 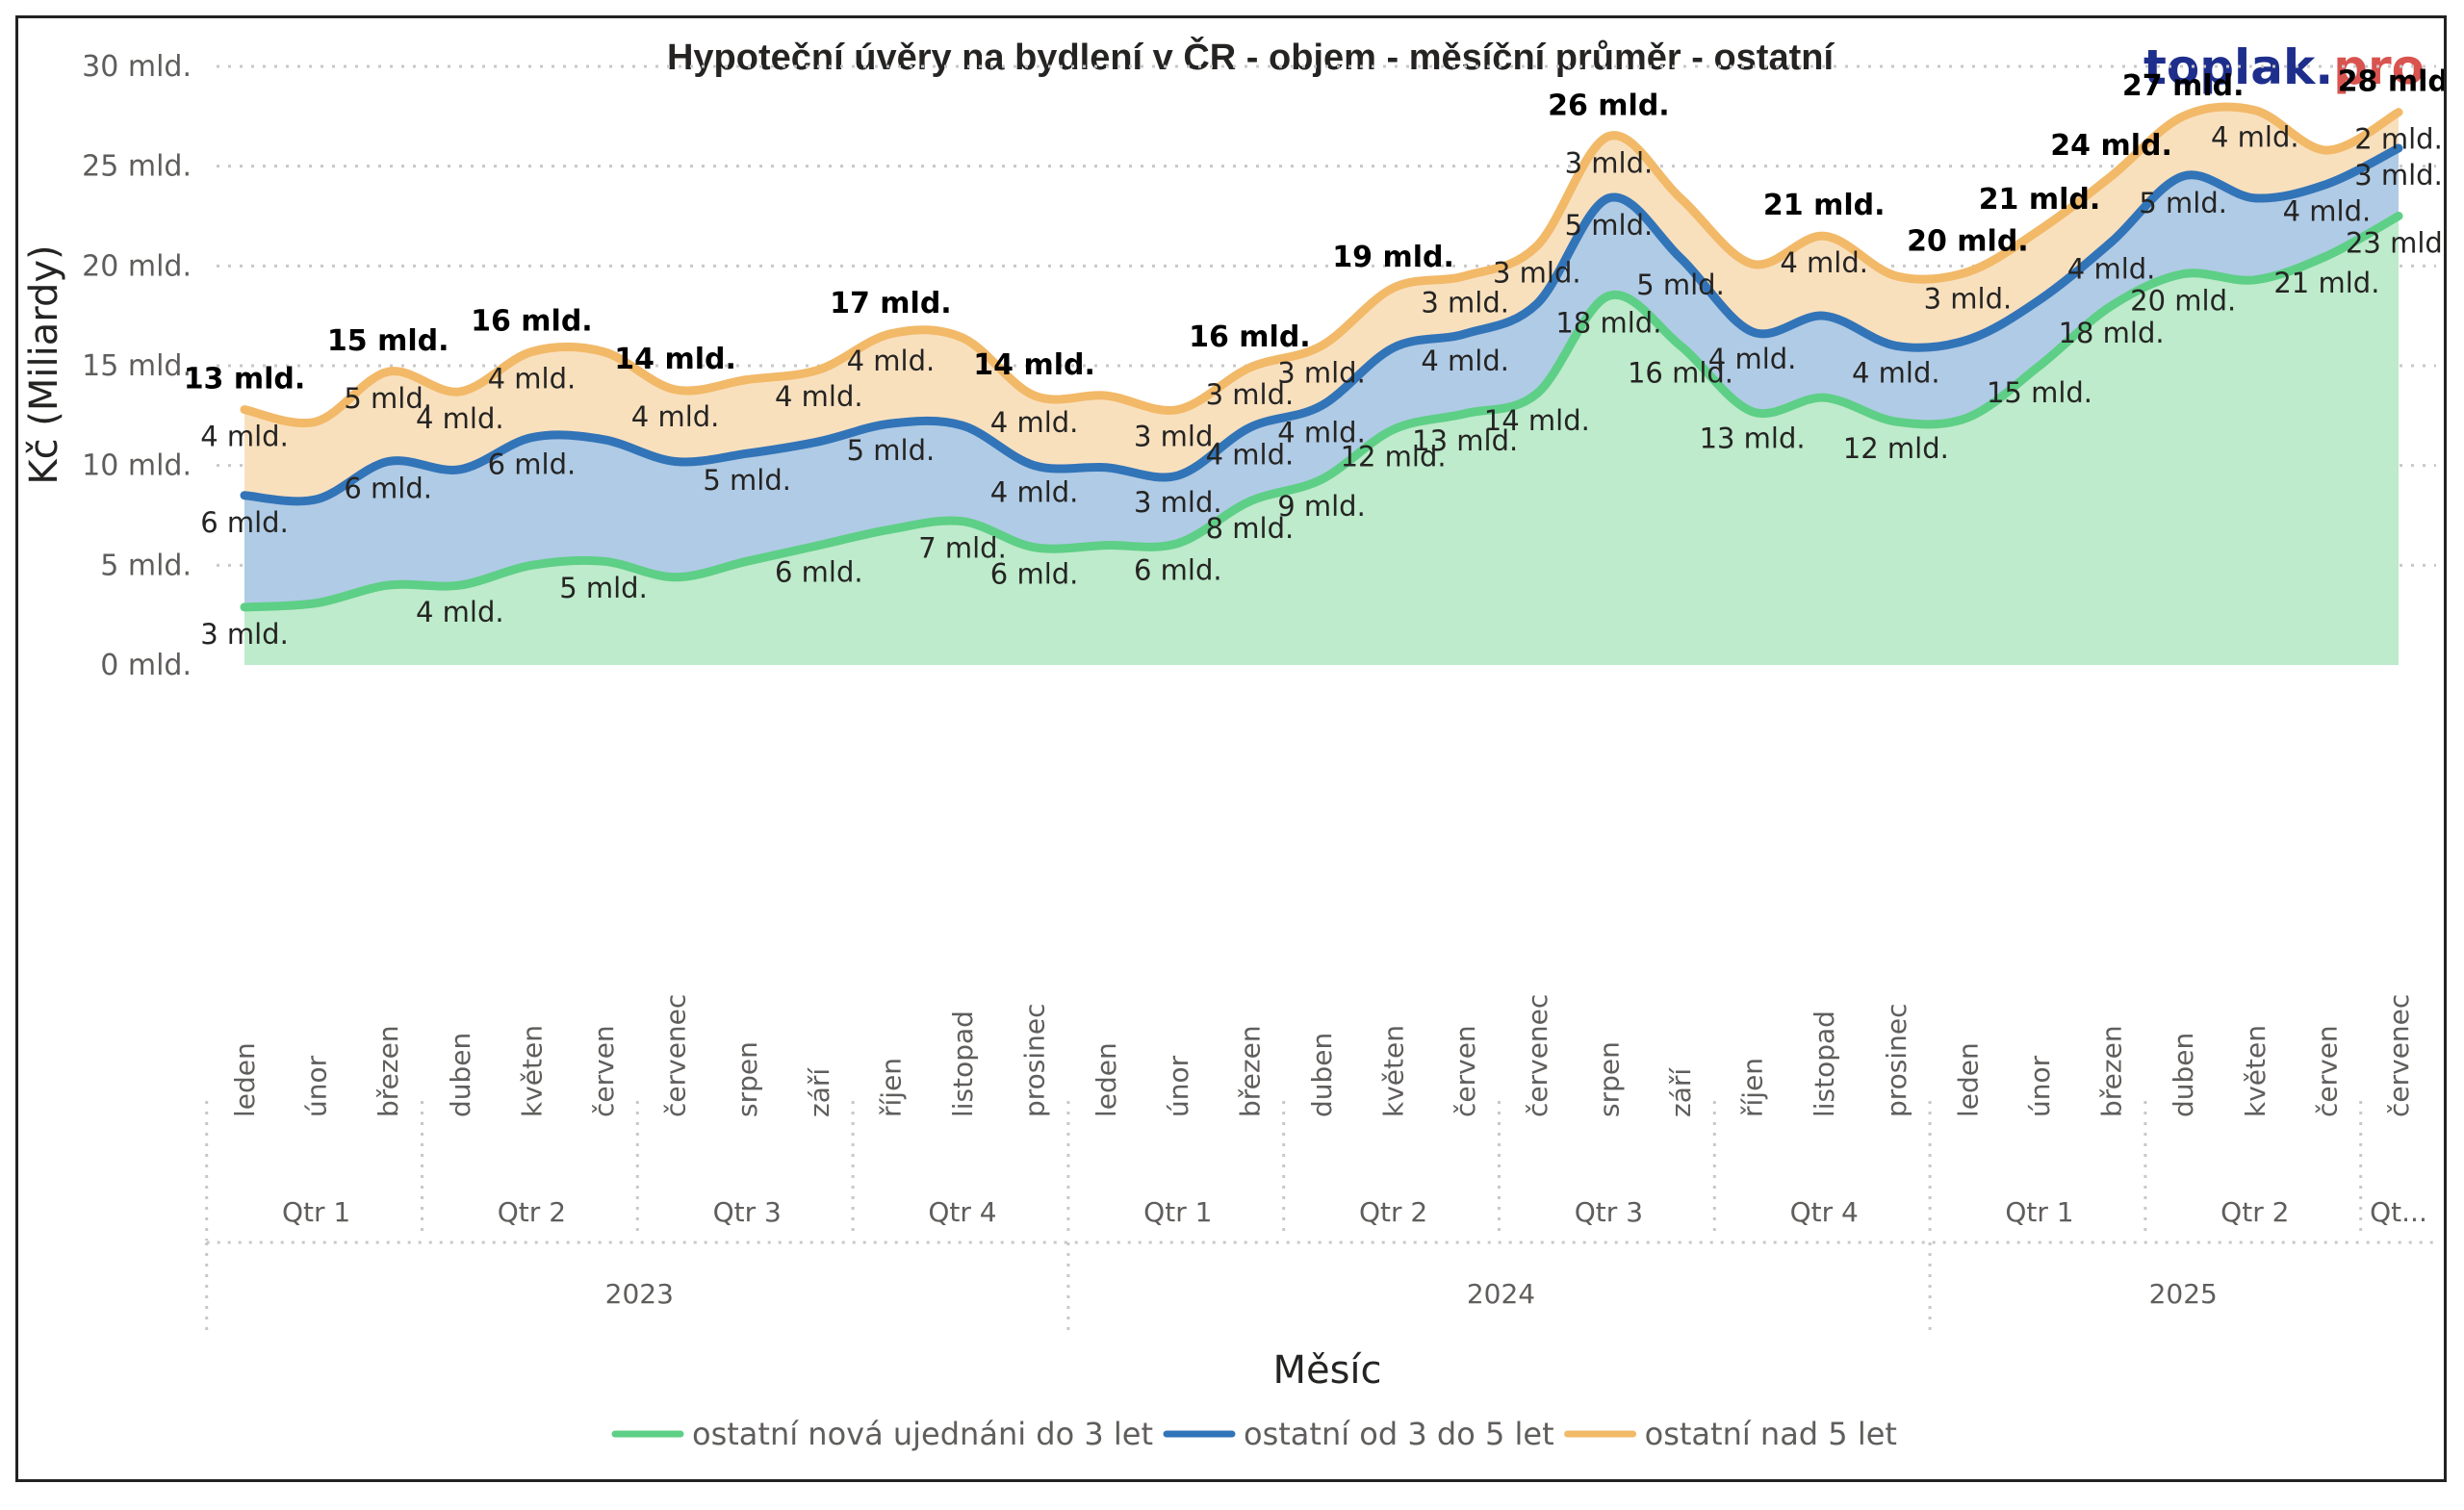 What do you see at coordinates (137, 67) in the screenshot?
I see `y-tick-label: 30 mld.` at bounding box center [137, 67].